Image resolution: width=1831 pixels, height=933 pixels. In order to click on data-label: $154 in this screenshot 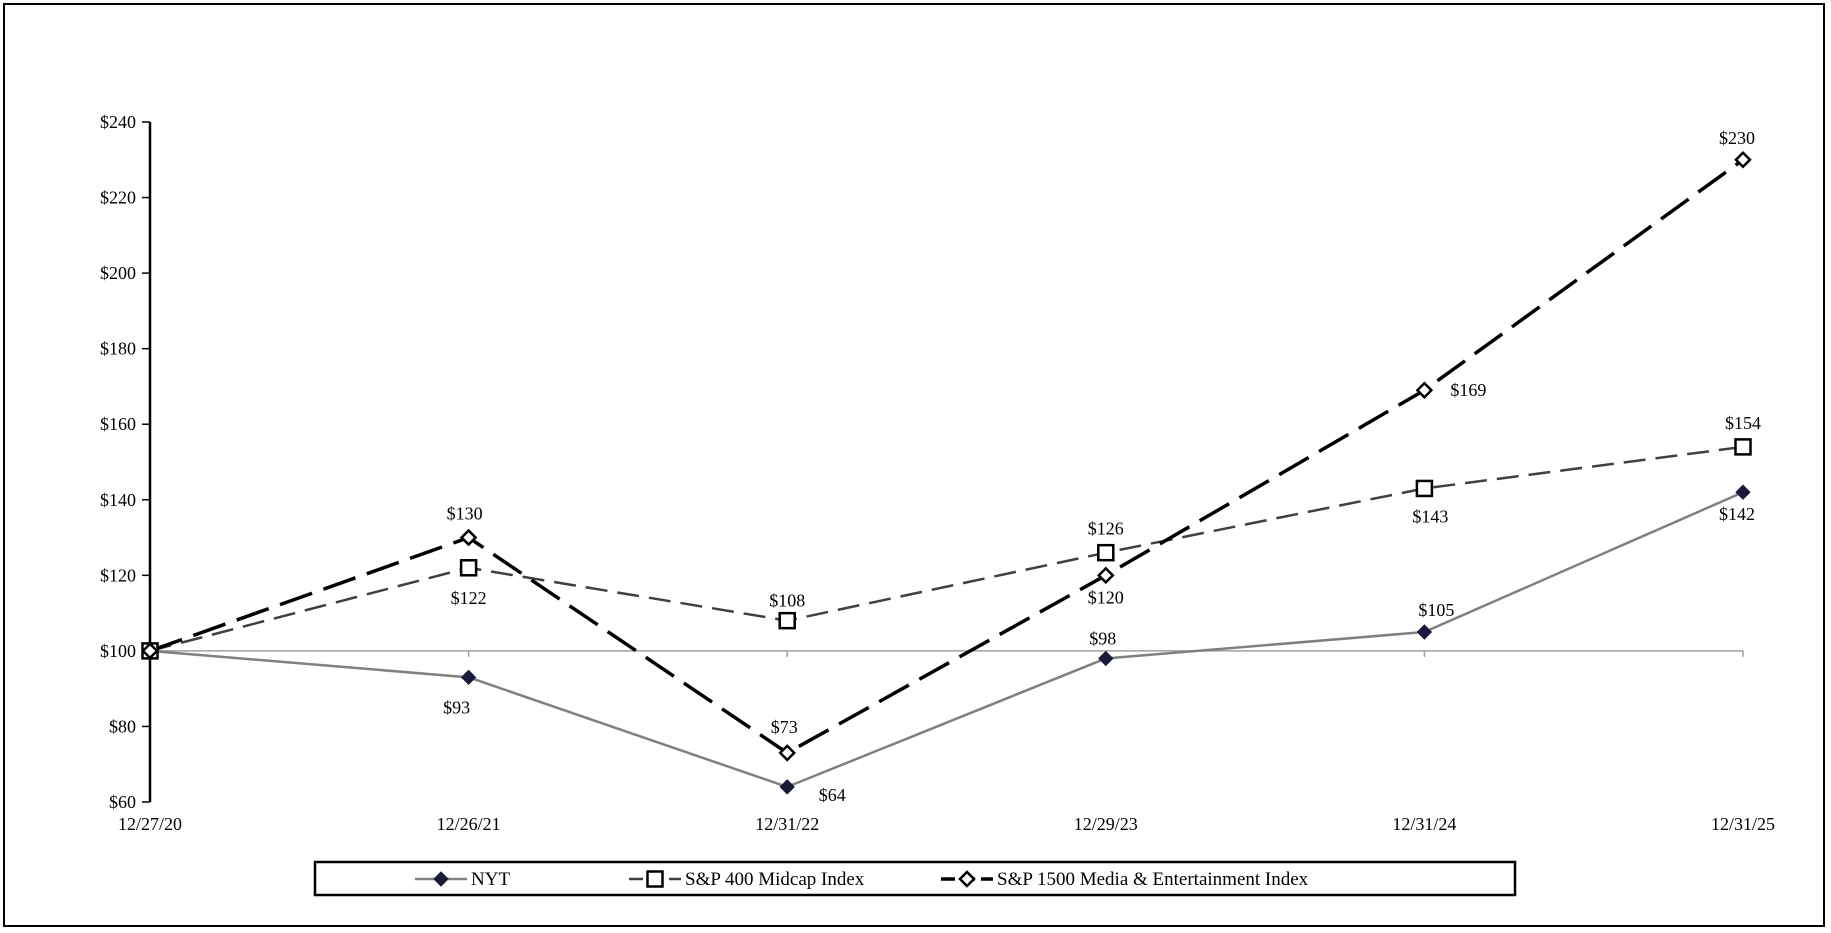, I will do `click(1743, 423)`.